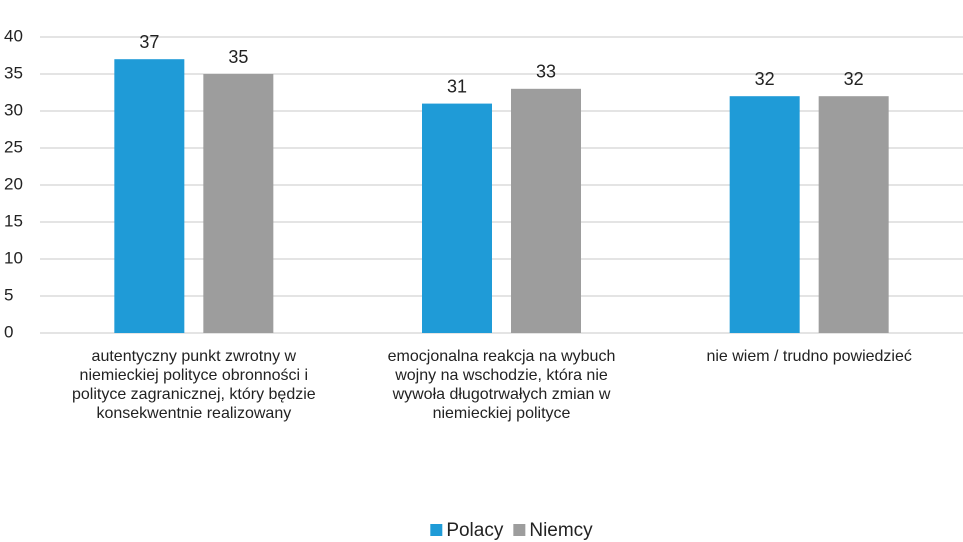  I want to click on value-label: 33, so click(546, 72).